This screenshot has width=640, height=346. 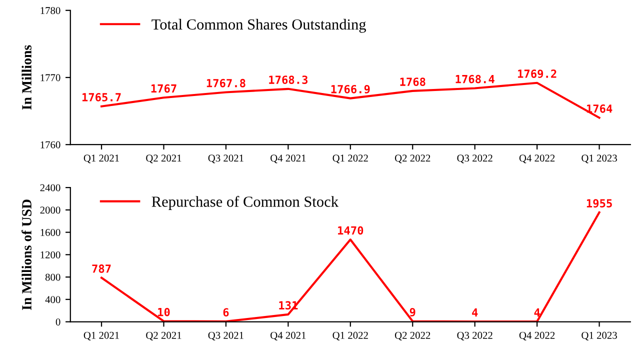 What do you see at coordinates (226, 83) in the screenshot?
I see `data-label: 1767.8` at bounding box center [226, 83].